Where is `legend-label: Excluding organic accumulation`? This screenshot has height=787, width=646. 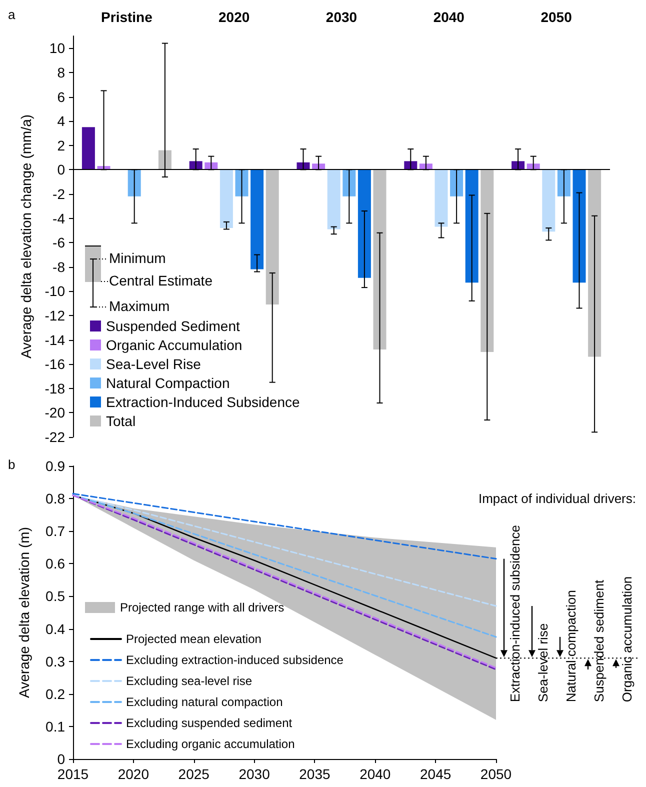 legend-label: Excluding organic accumulation is located at coordinates (210, 744).